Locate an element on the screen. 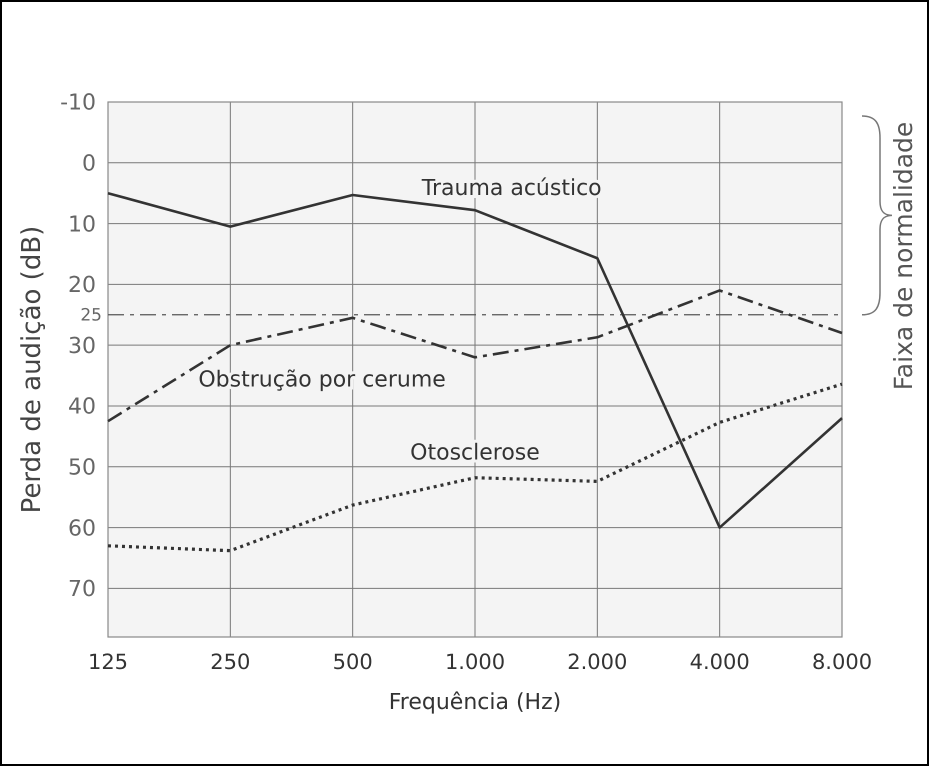 This screenshot has width=929, height=766. y-tick-label: 50 is located at coordinates (82, 467).